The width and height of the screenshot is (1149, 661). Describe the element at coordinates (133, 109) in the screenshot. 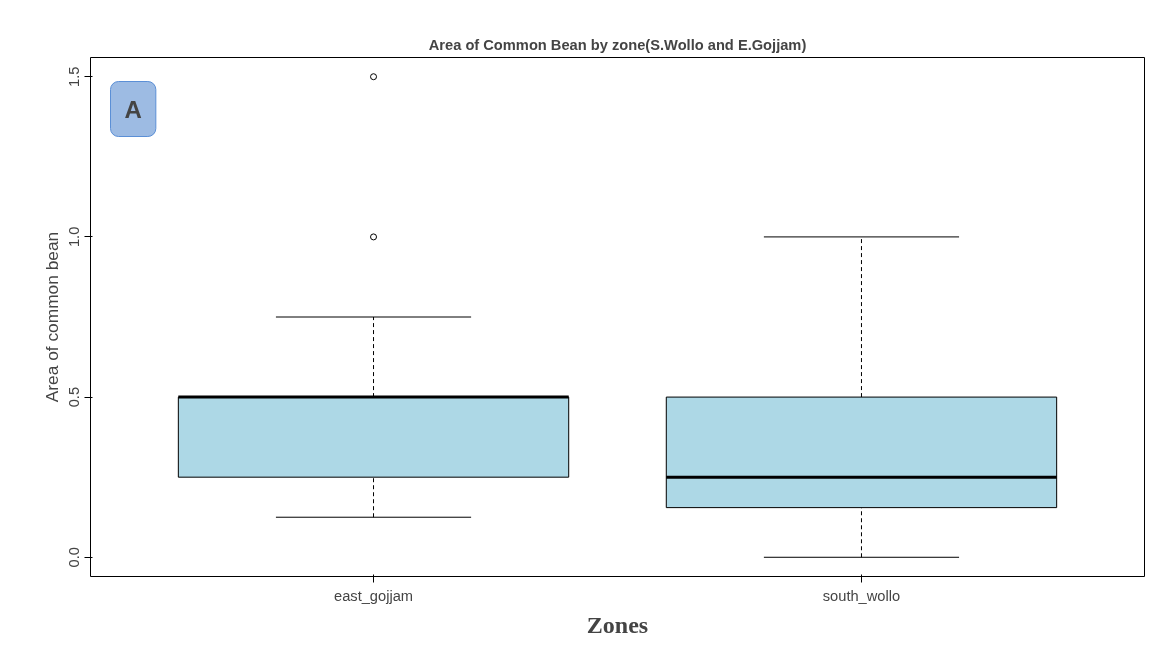

I see `annotation: A` at that location.